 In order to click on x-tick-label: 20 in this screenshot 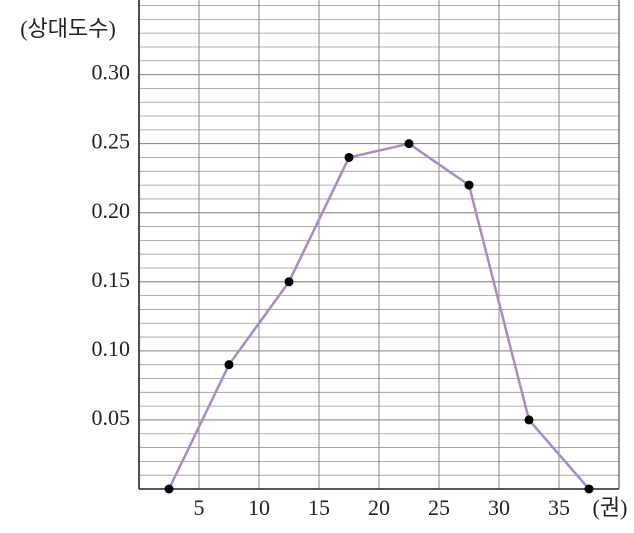, I will do `click(379, 507)`.